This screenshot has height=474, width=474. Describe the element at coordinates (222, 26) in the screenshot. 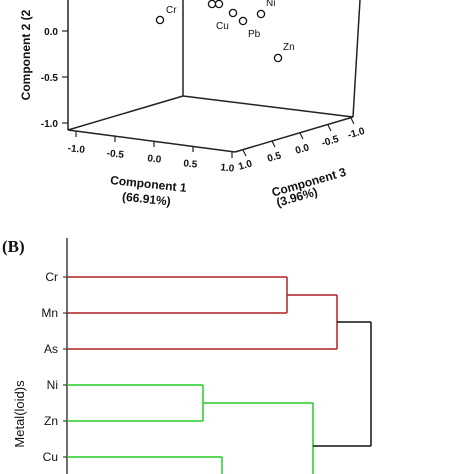

I see `point-label-cu: Cu` at that location.